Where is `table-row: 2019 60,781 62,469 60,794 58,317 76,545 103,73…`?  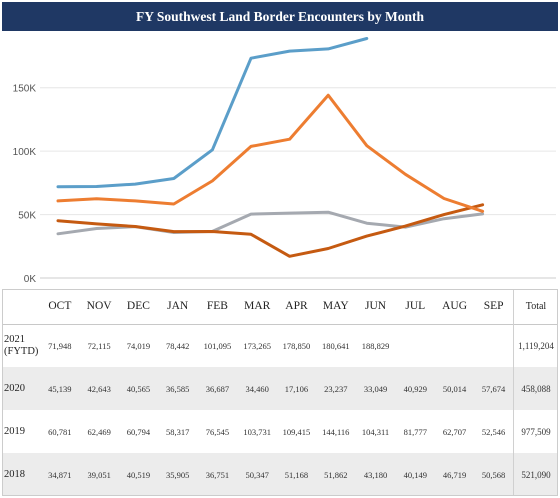
table-row: 2019 60,781 62,469 60,794 58,317 76,545 103,73… is located at coordinates (280, 431).